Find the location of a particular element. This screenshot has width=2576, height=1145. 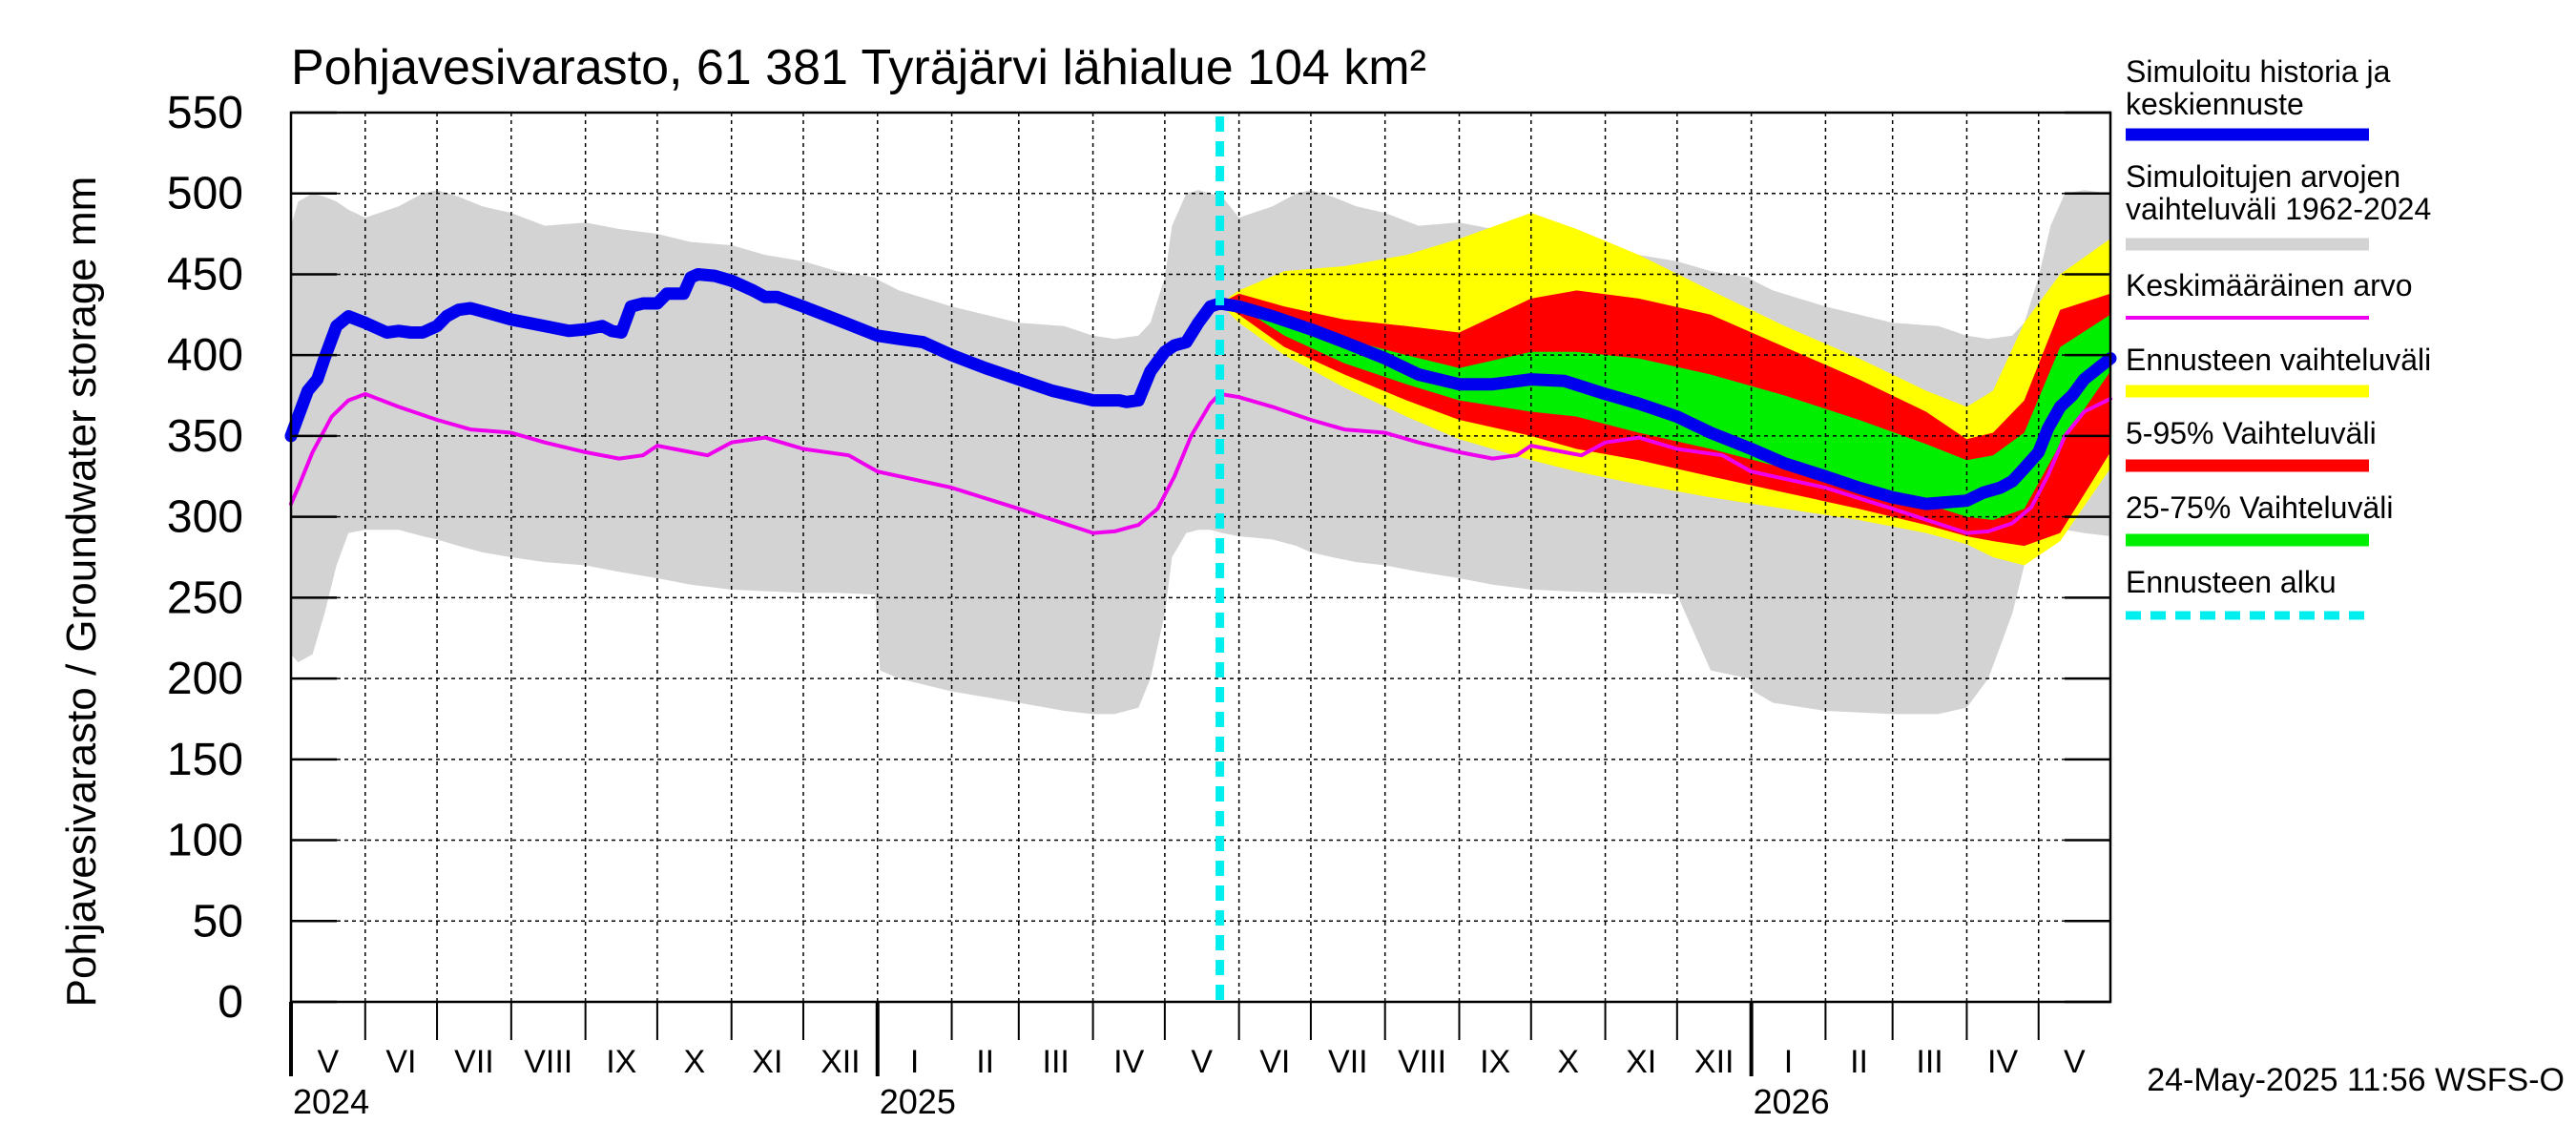

legend-label: 25-75% Vaihteluväli is located at coordinates (2259, 508).